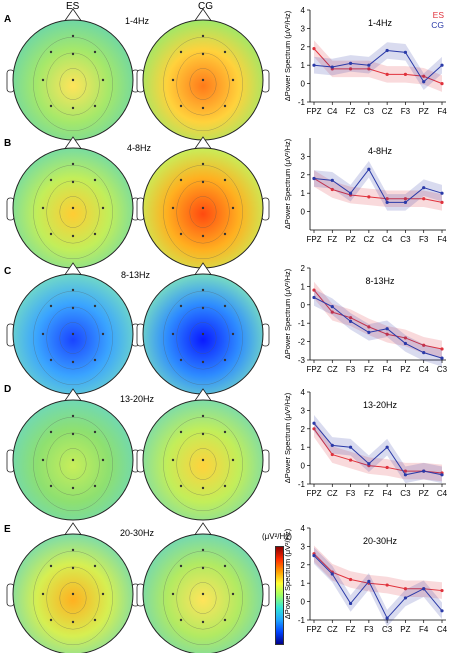 This screenshot has width=453, height=653. Describe the element at coordinates (303, 447) in the screenshot. I see `ytick-label-d-1: 1` at that location.